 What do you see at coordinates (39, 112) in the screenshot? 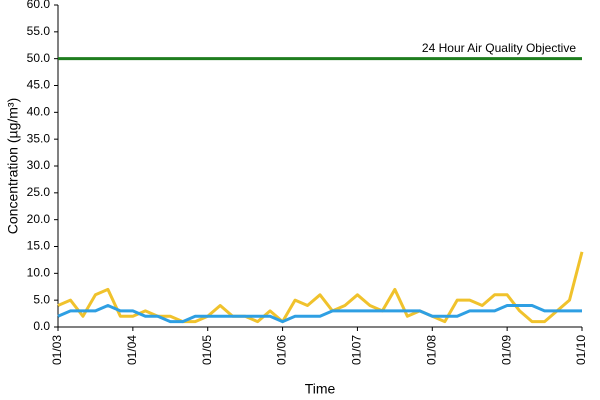
I see `y-tick-label: 40.0` at bounding box center [39, 112].